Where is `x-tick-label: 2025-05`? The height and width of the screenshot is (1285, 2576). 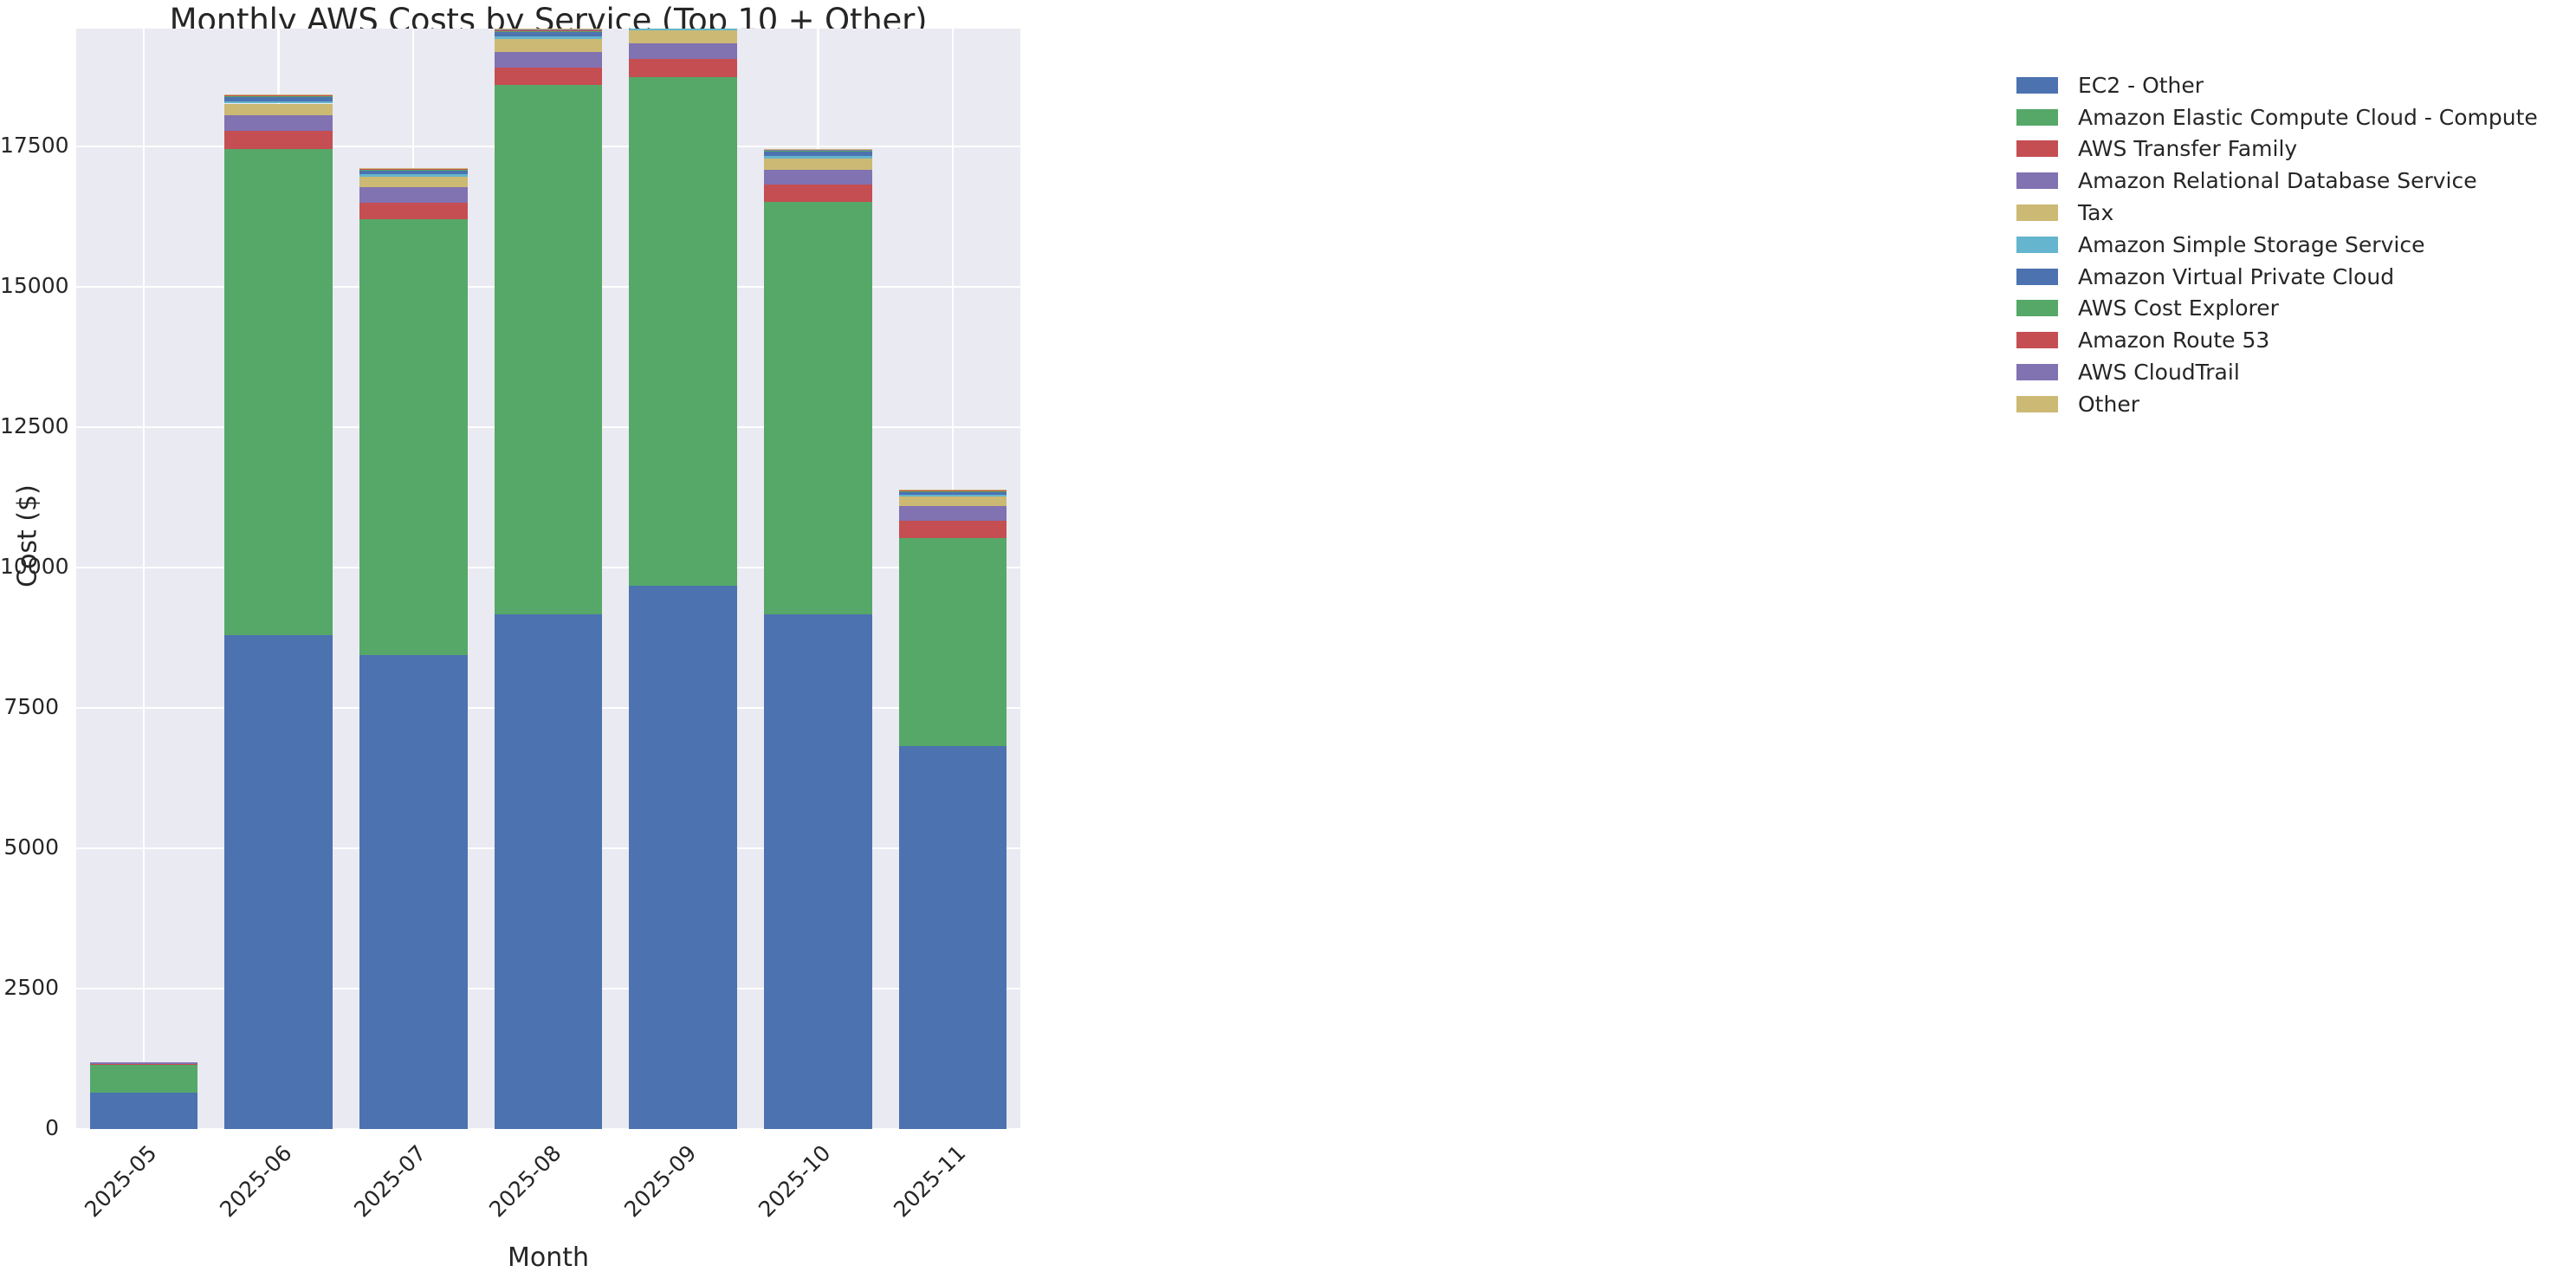
x-tick-label: 2025-05 is located at coordinates (120, 1181).